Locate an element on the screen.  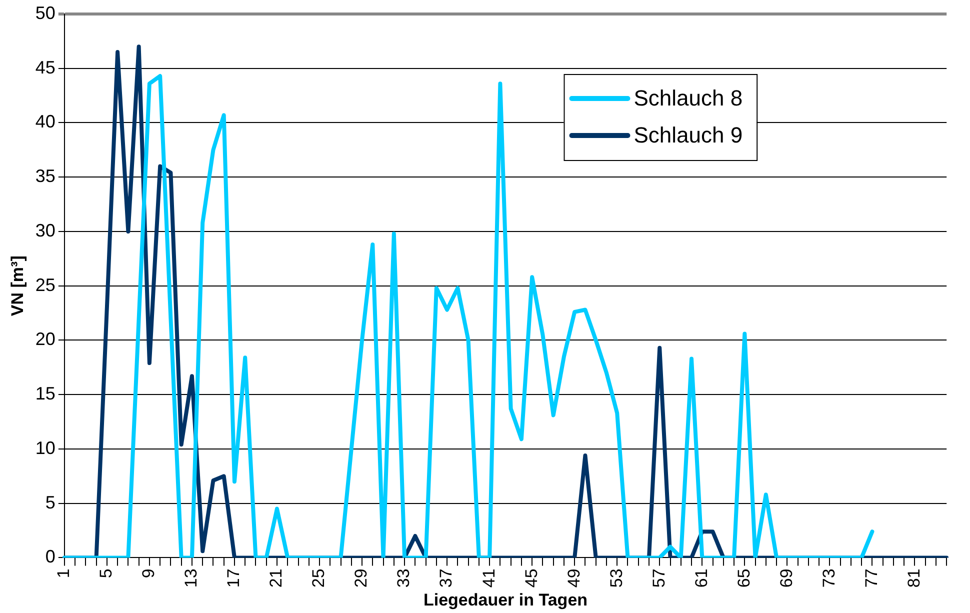
y-tick-label: 35 is located at coordinates (45, 176).